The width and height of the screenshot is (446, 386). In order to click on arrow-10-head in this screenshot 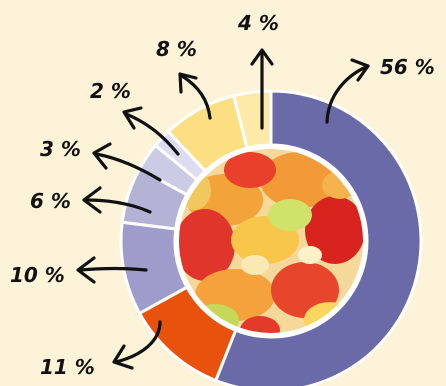, I will do `click(86, 270)`.